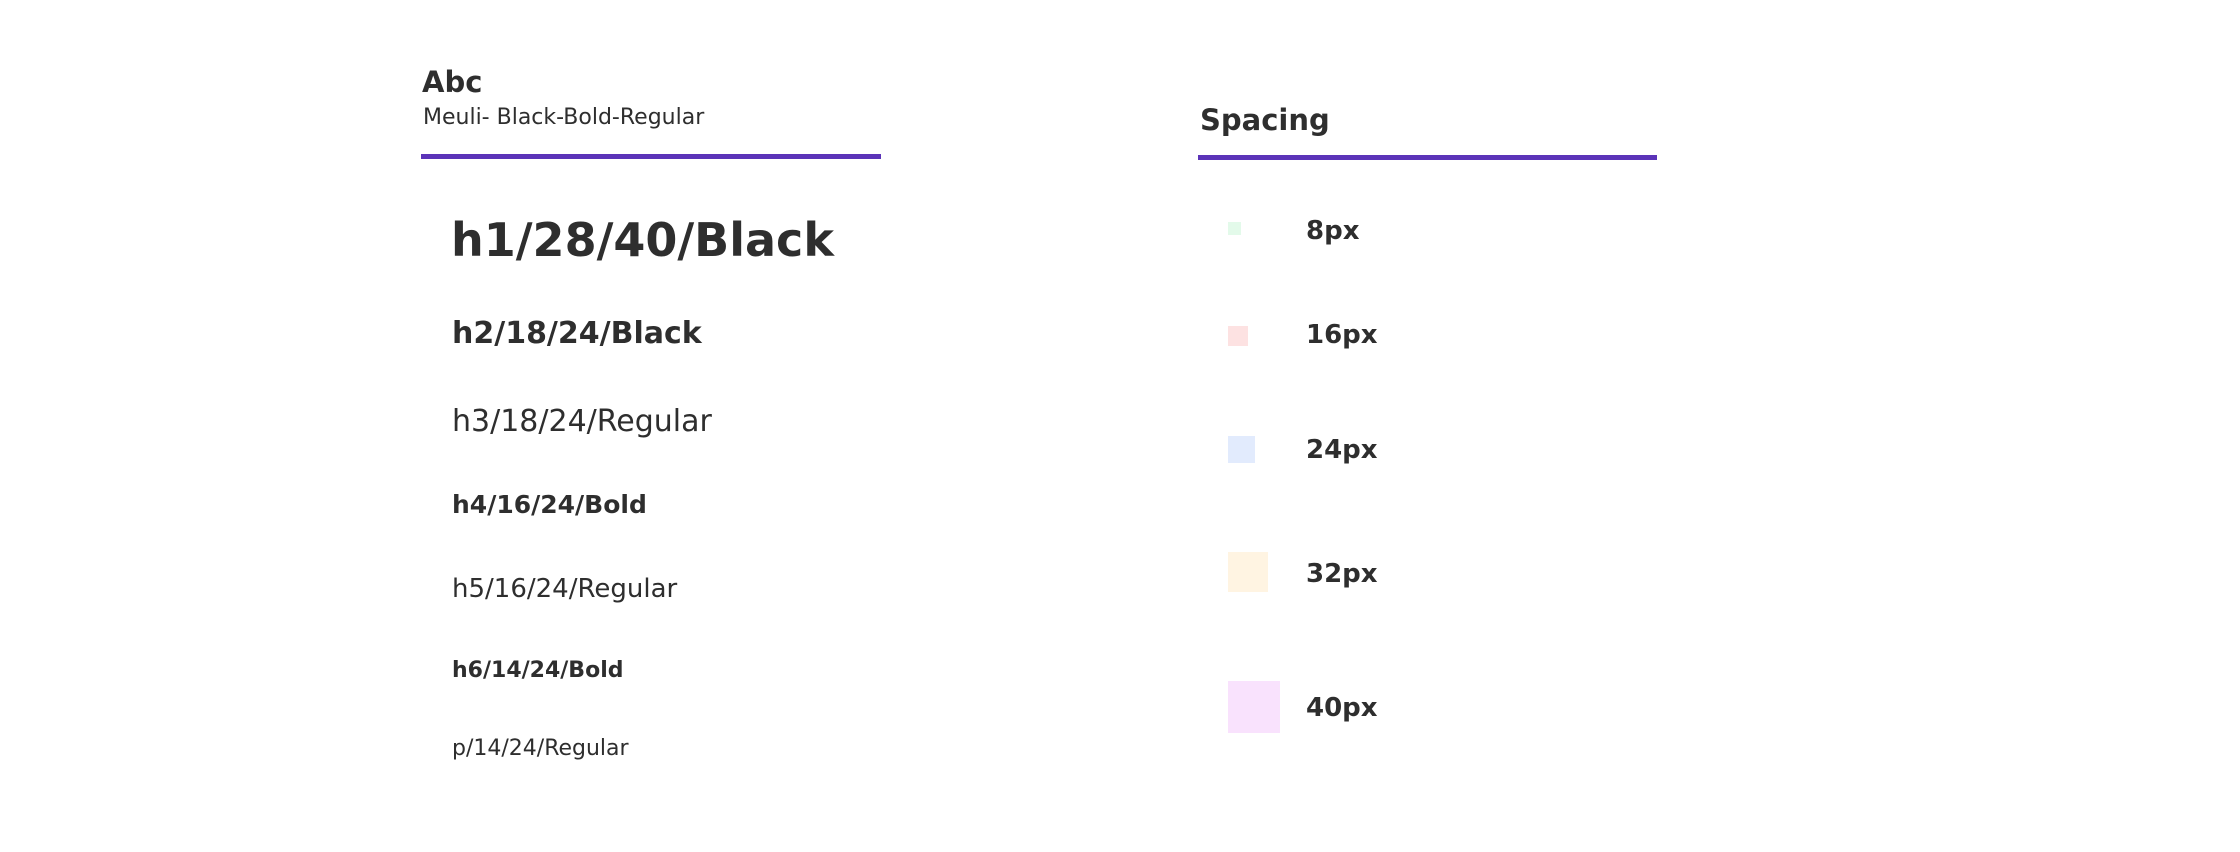  What do you see at coordinates (1342, 450) in the screenshot?
I see `spacing-label-24: 24px` at bounding box center [1342, 450].